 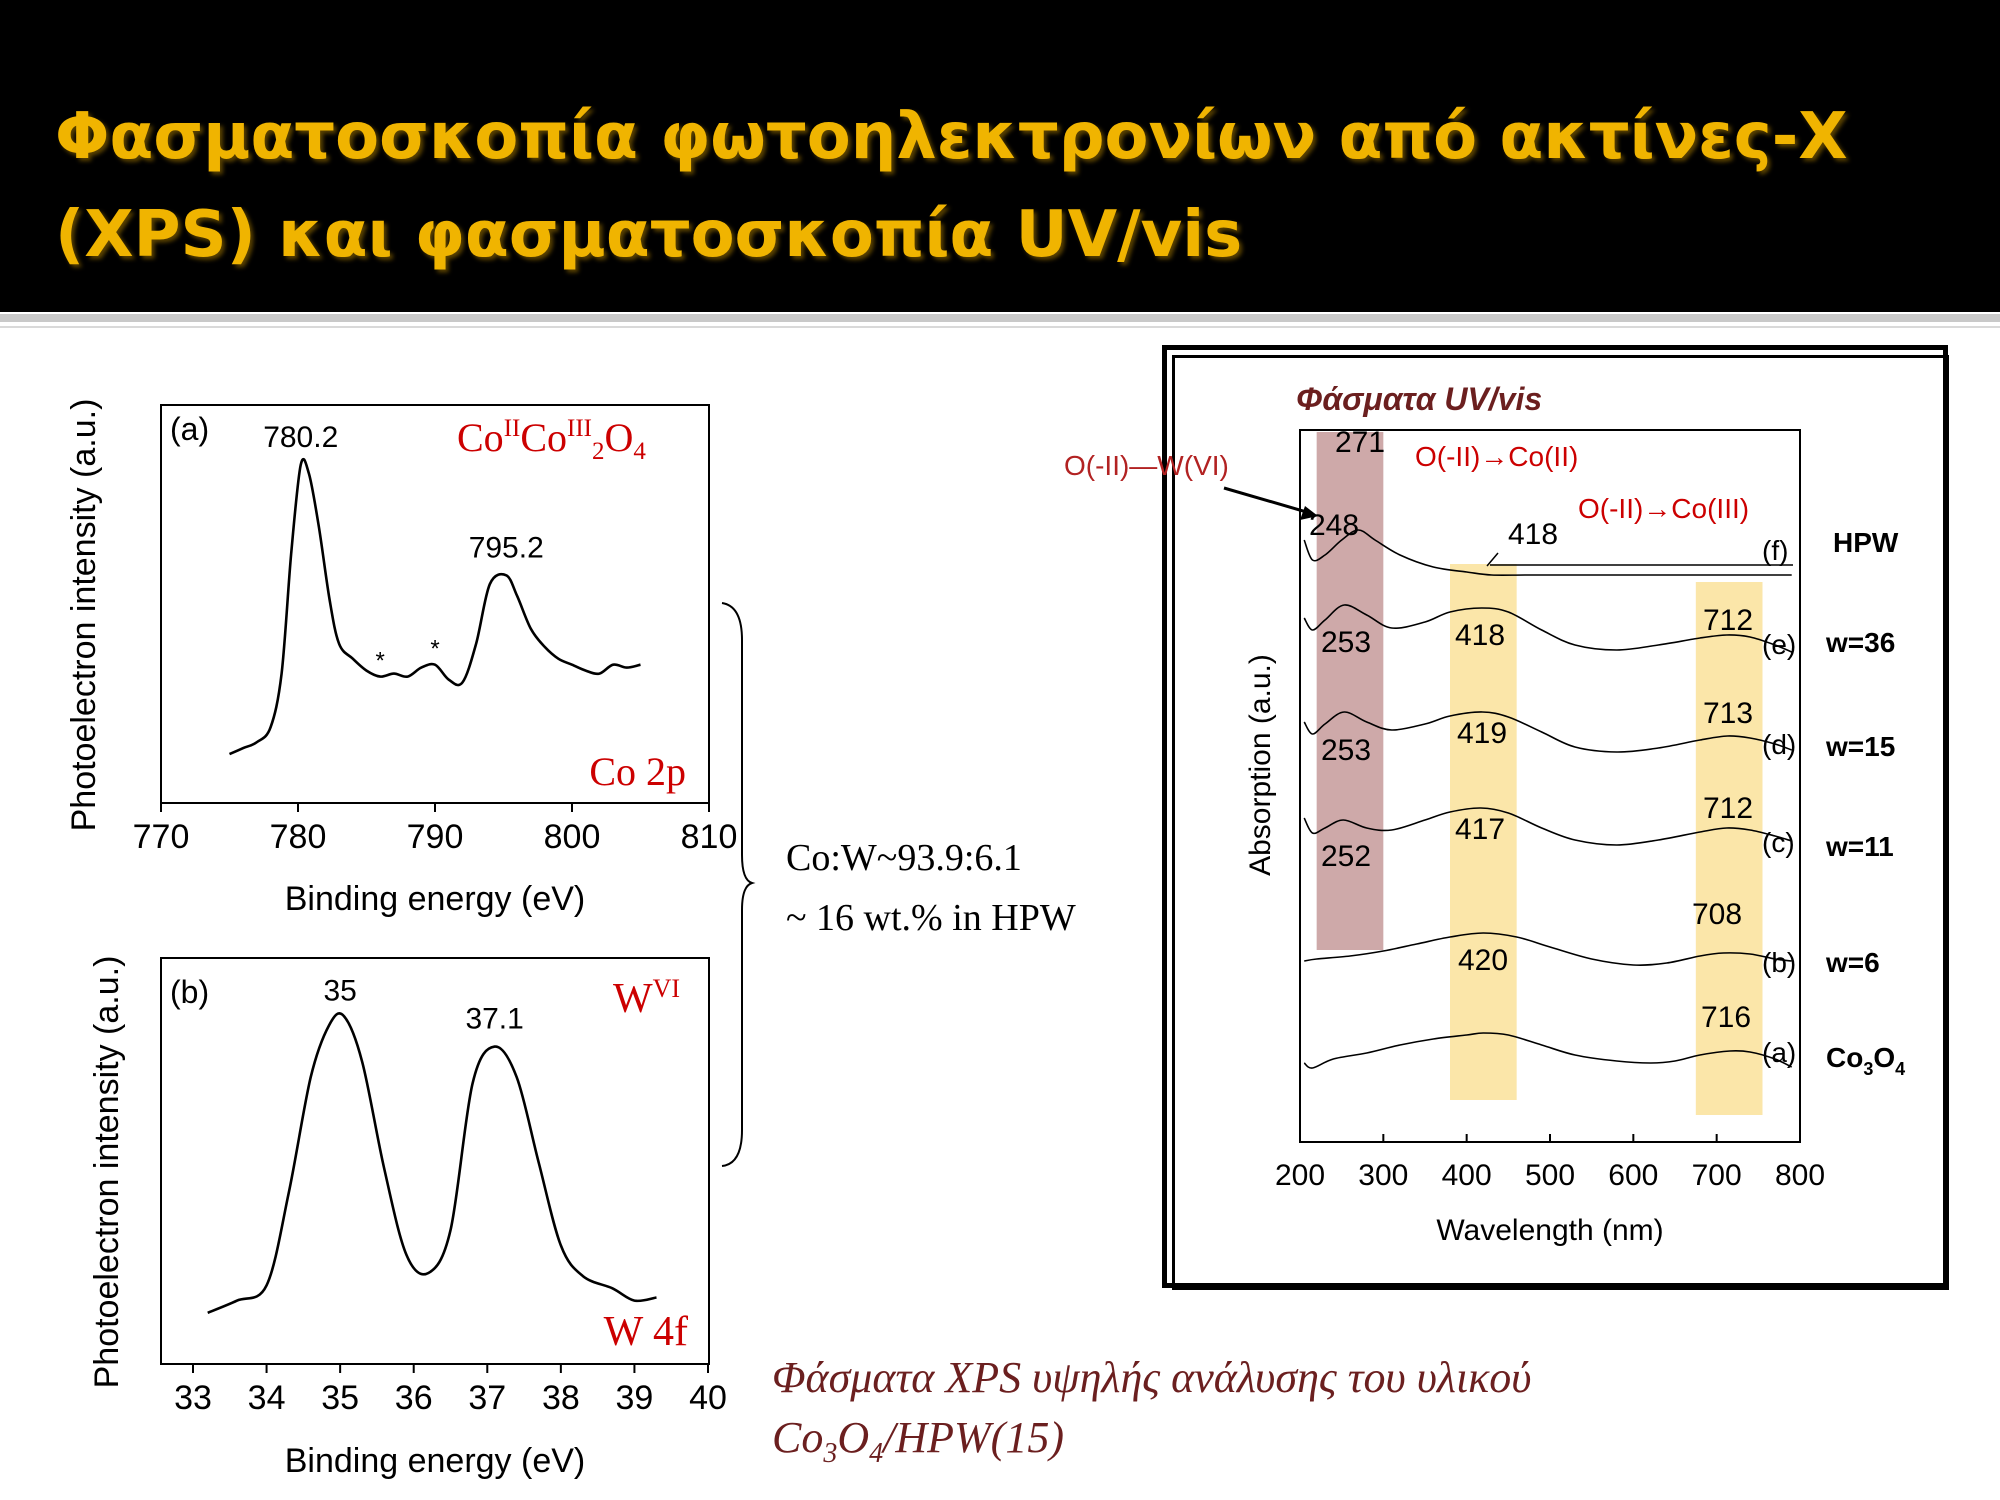 What do you see at coordinates (1346, 642) in the screenshot?
I see `uv-peak-label-e-253: 253` at bounding box center [1346, 642].